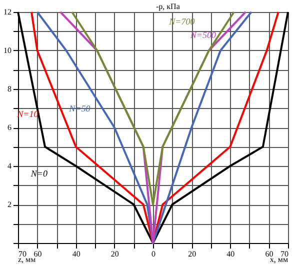 Image resolution: width=295 pixels, height=266 pixels. Describe the element at coordinates (8, 50) in the screenshot. I see `y-tick-label: 10` at that location.